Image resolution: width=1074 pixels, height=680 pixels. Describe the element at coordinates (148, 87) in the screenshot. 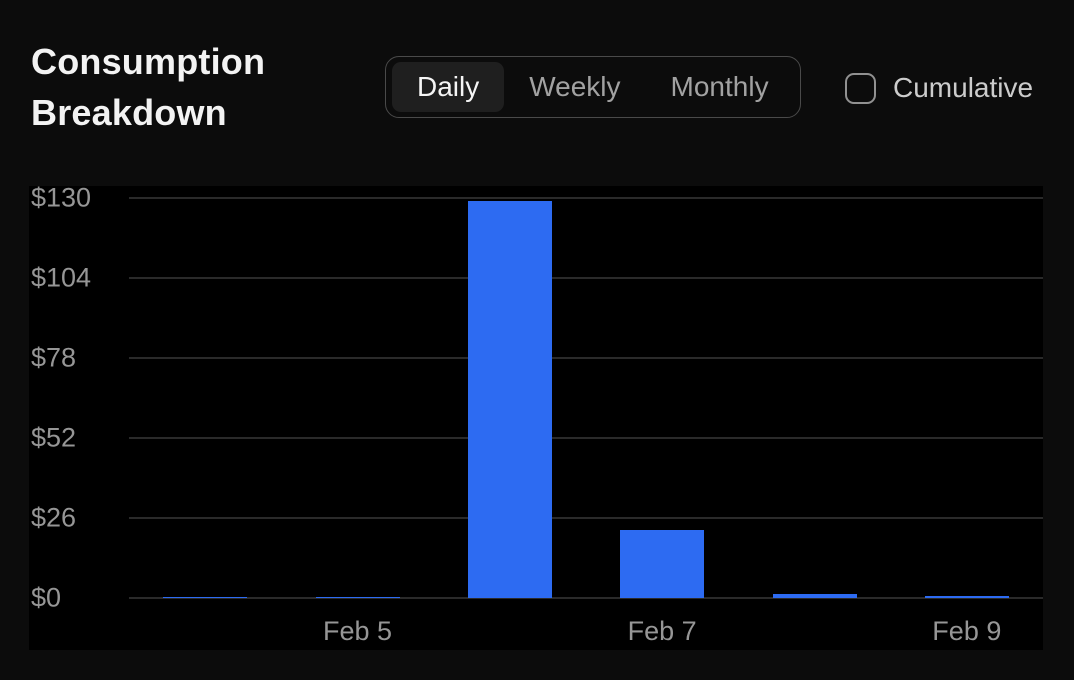

I see `page-title: Consumption Breakdown` at that location.